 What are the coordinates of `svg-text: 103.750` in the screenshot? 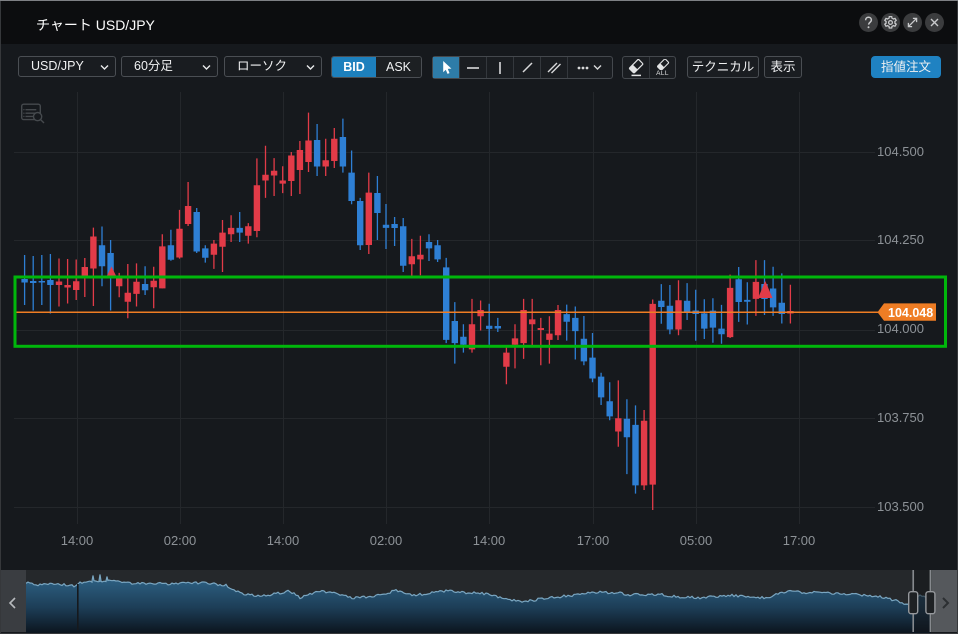 It's located at (900, 417).